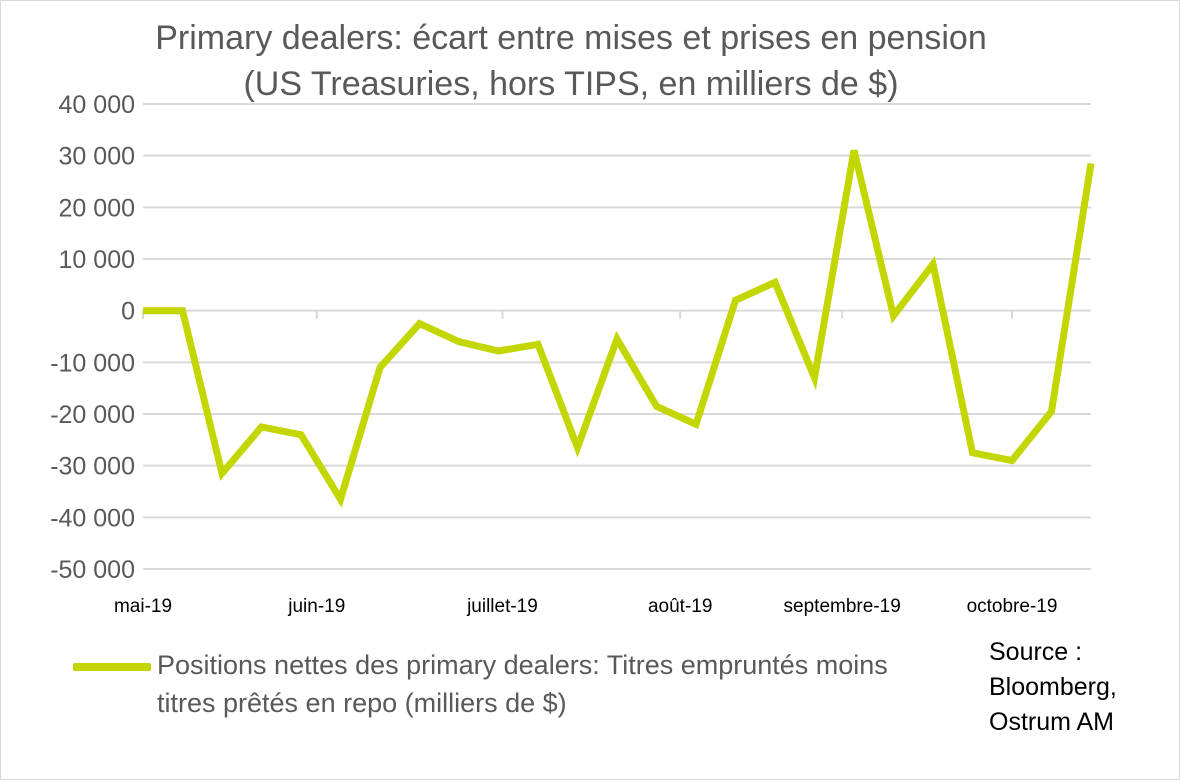 The height and width of the screenshot is (781, 1180). What do you see at coordinates (92, 415) in the screenshot?
I see `y-tick-label: -20 000` at bounding box center [92, 415].